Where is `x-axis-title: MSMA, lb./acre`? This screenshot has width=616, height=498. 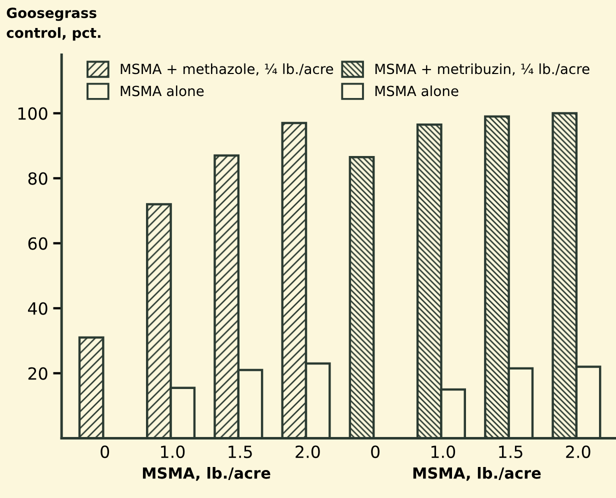
x-axis-title: MSMA, lb./acre is located at coordinates (206, 474).